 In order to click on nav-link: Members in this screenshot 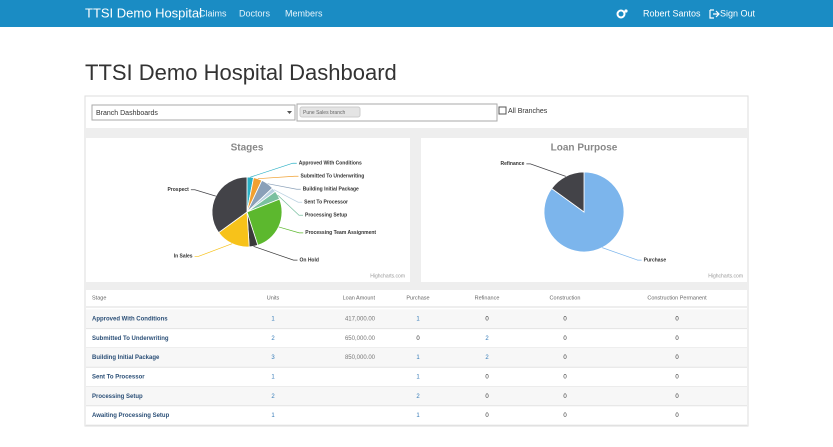, I will do `click(304, 13)`.